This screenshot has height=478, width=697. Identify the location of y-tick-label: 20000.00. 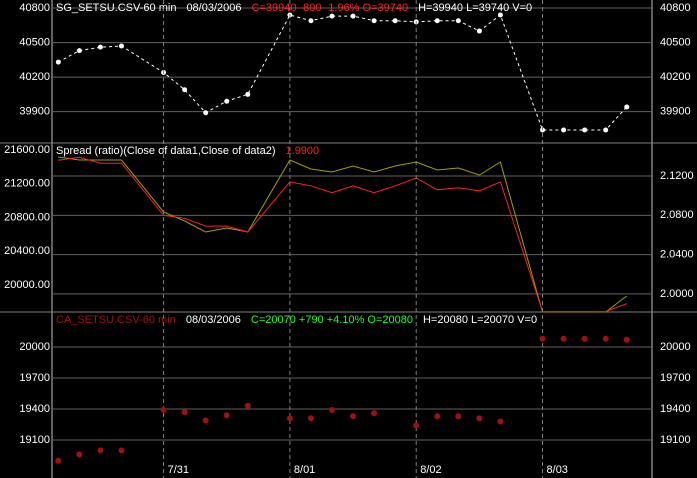
(27, 285).